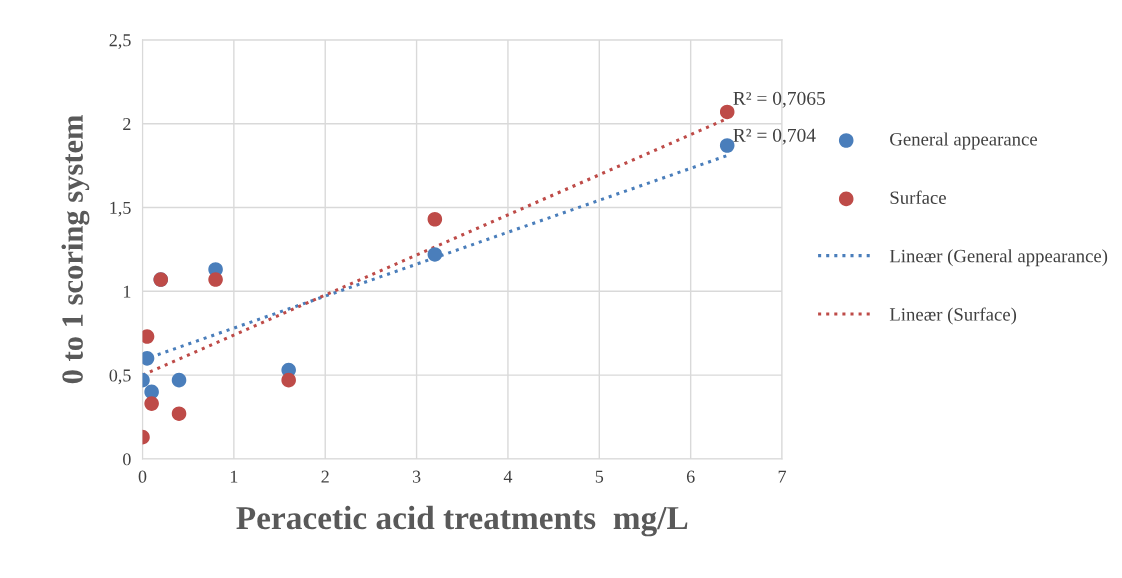 The width and height of the screenshot is (1122, 578). What do you see at coordinates (120, 209) in the screenshot?
I see `y-tick-label: 1,5` at bounding box center [120, 209].